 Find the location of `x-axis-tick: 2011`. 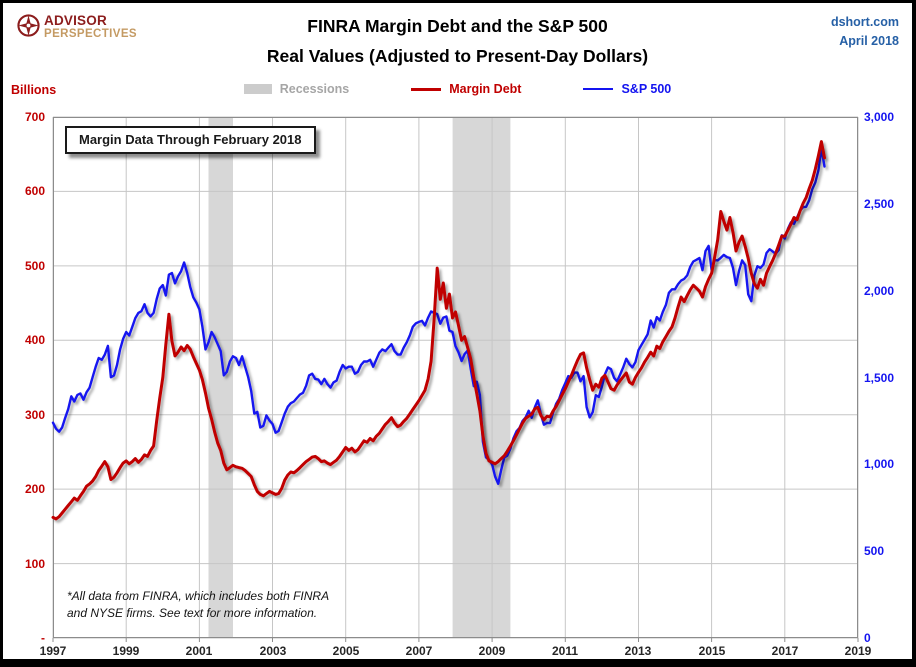

x-axis-tick: 2011 is located at coordinates (565, 651).